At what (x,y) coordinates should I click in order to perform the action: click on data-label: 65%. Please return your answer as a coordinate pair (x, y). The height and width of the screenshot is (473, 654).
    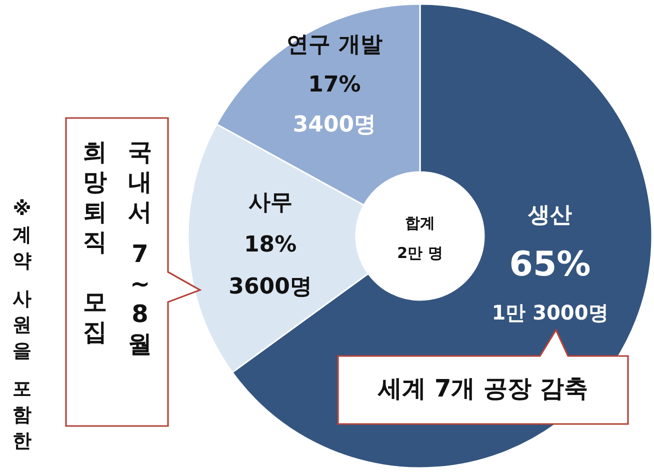
    Looking at the image, I should click on (550, 264).